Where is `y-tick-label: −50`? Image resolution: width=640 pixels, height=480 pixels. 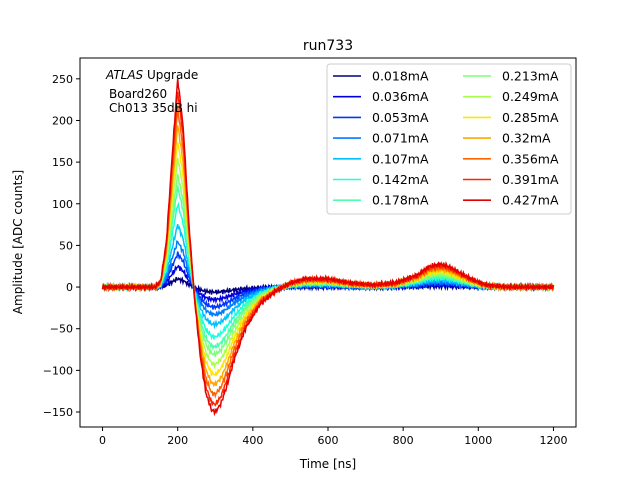
y-tick-label: −50 is located at coordinates (61, 329).